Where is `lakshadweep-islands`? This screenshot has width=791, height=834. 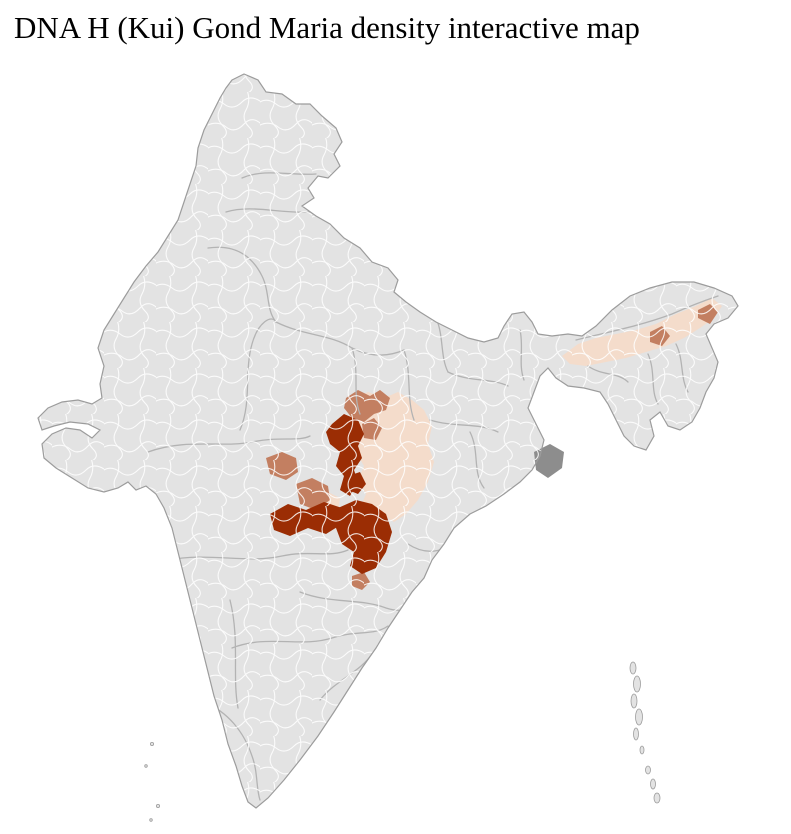 lakshadweep-islands is located at coordinates (152, 782).